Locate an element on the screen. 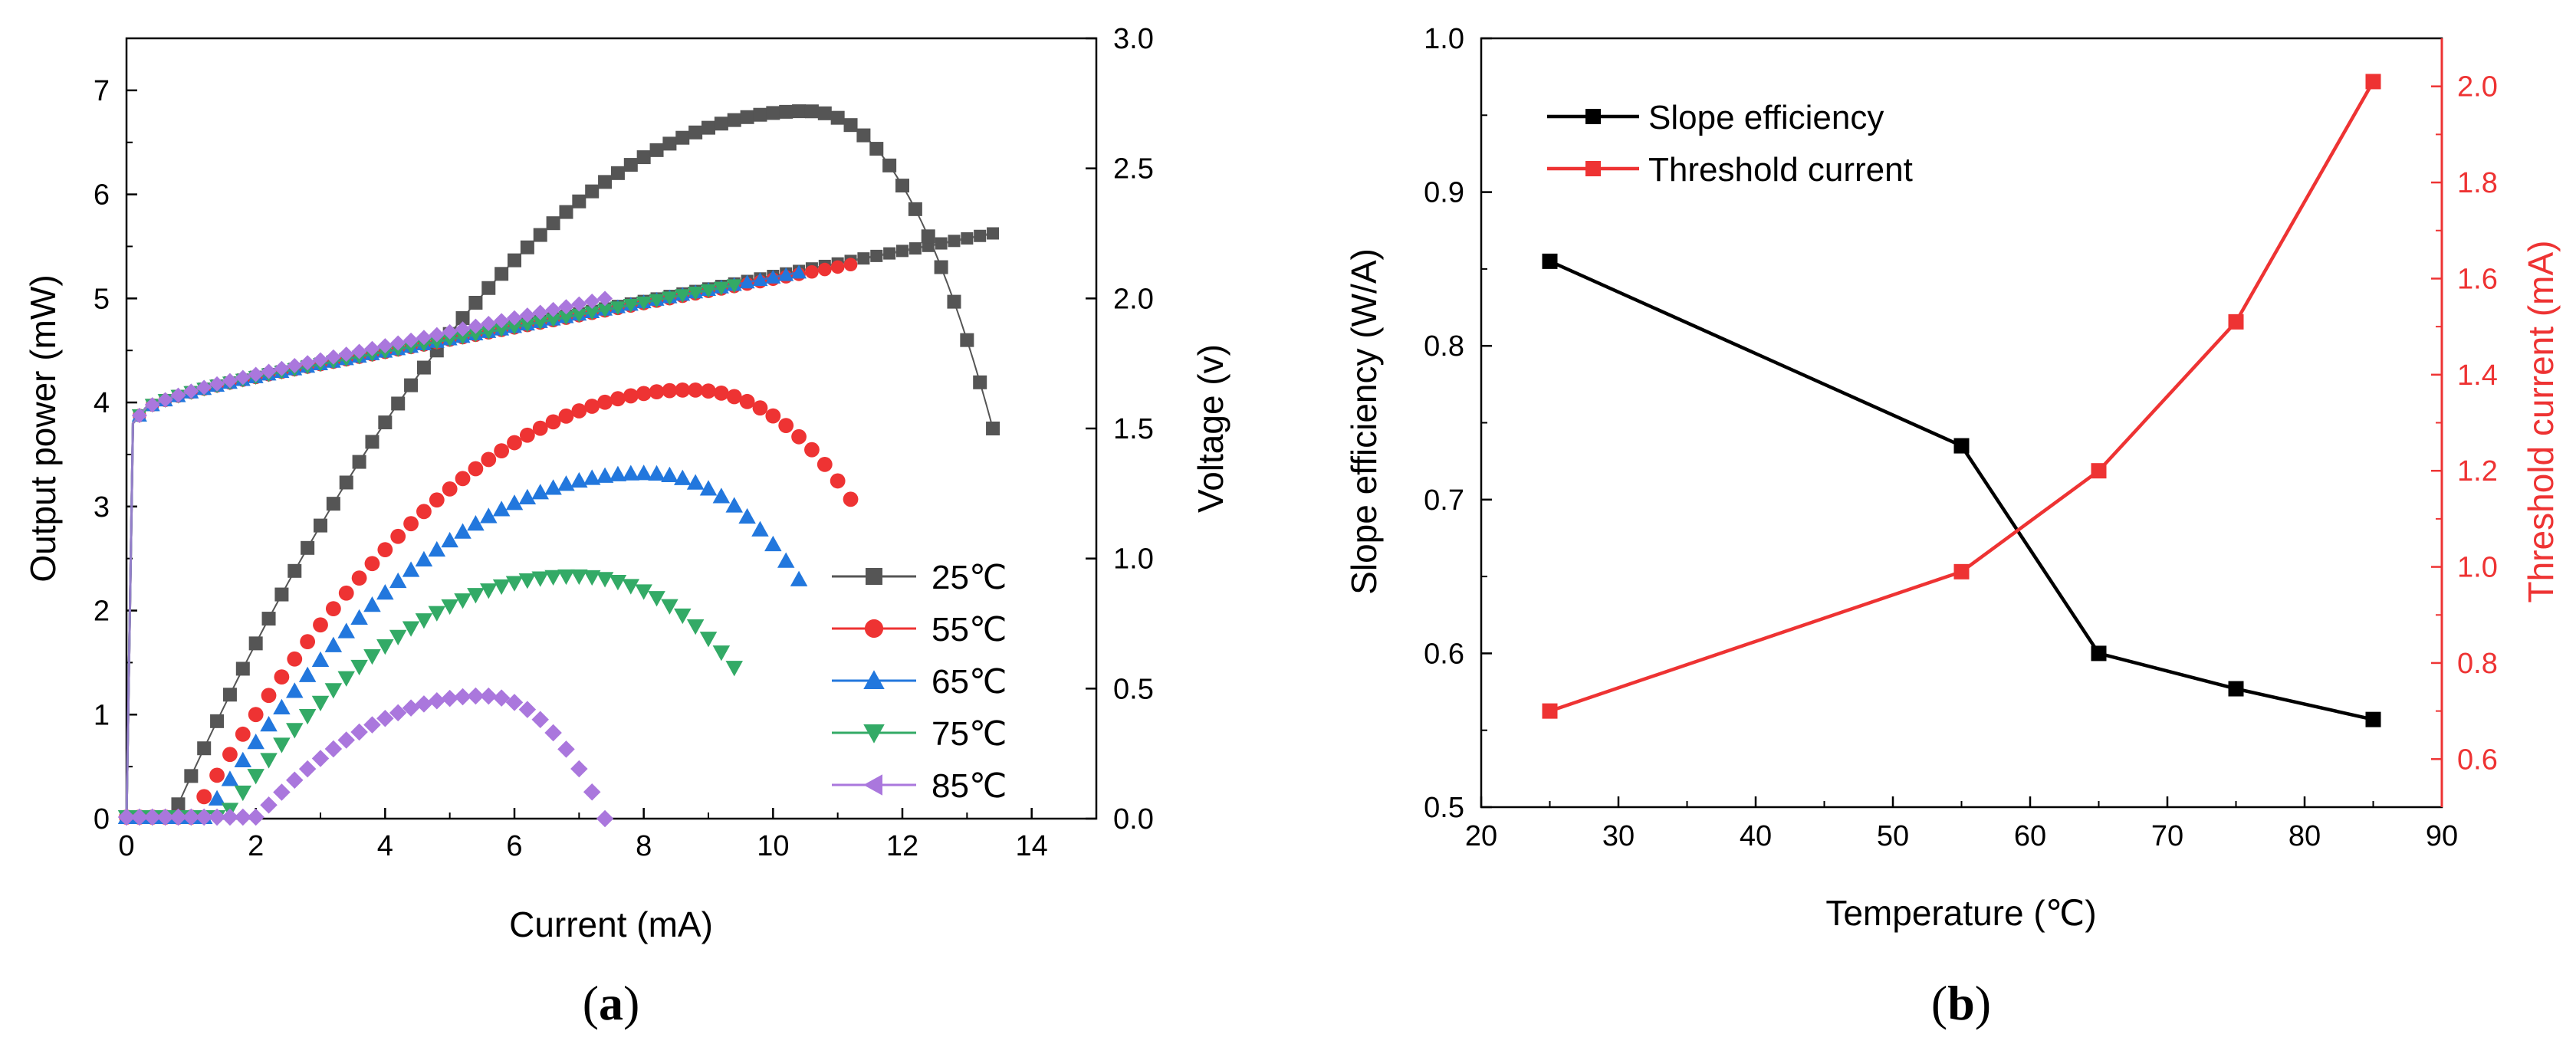 The image size is (2576, 1044). chart-b-x-axis-label: Temperature (℃) is located at coordinates (1961, 913).